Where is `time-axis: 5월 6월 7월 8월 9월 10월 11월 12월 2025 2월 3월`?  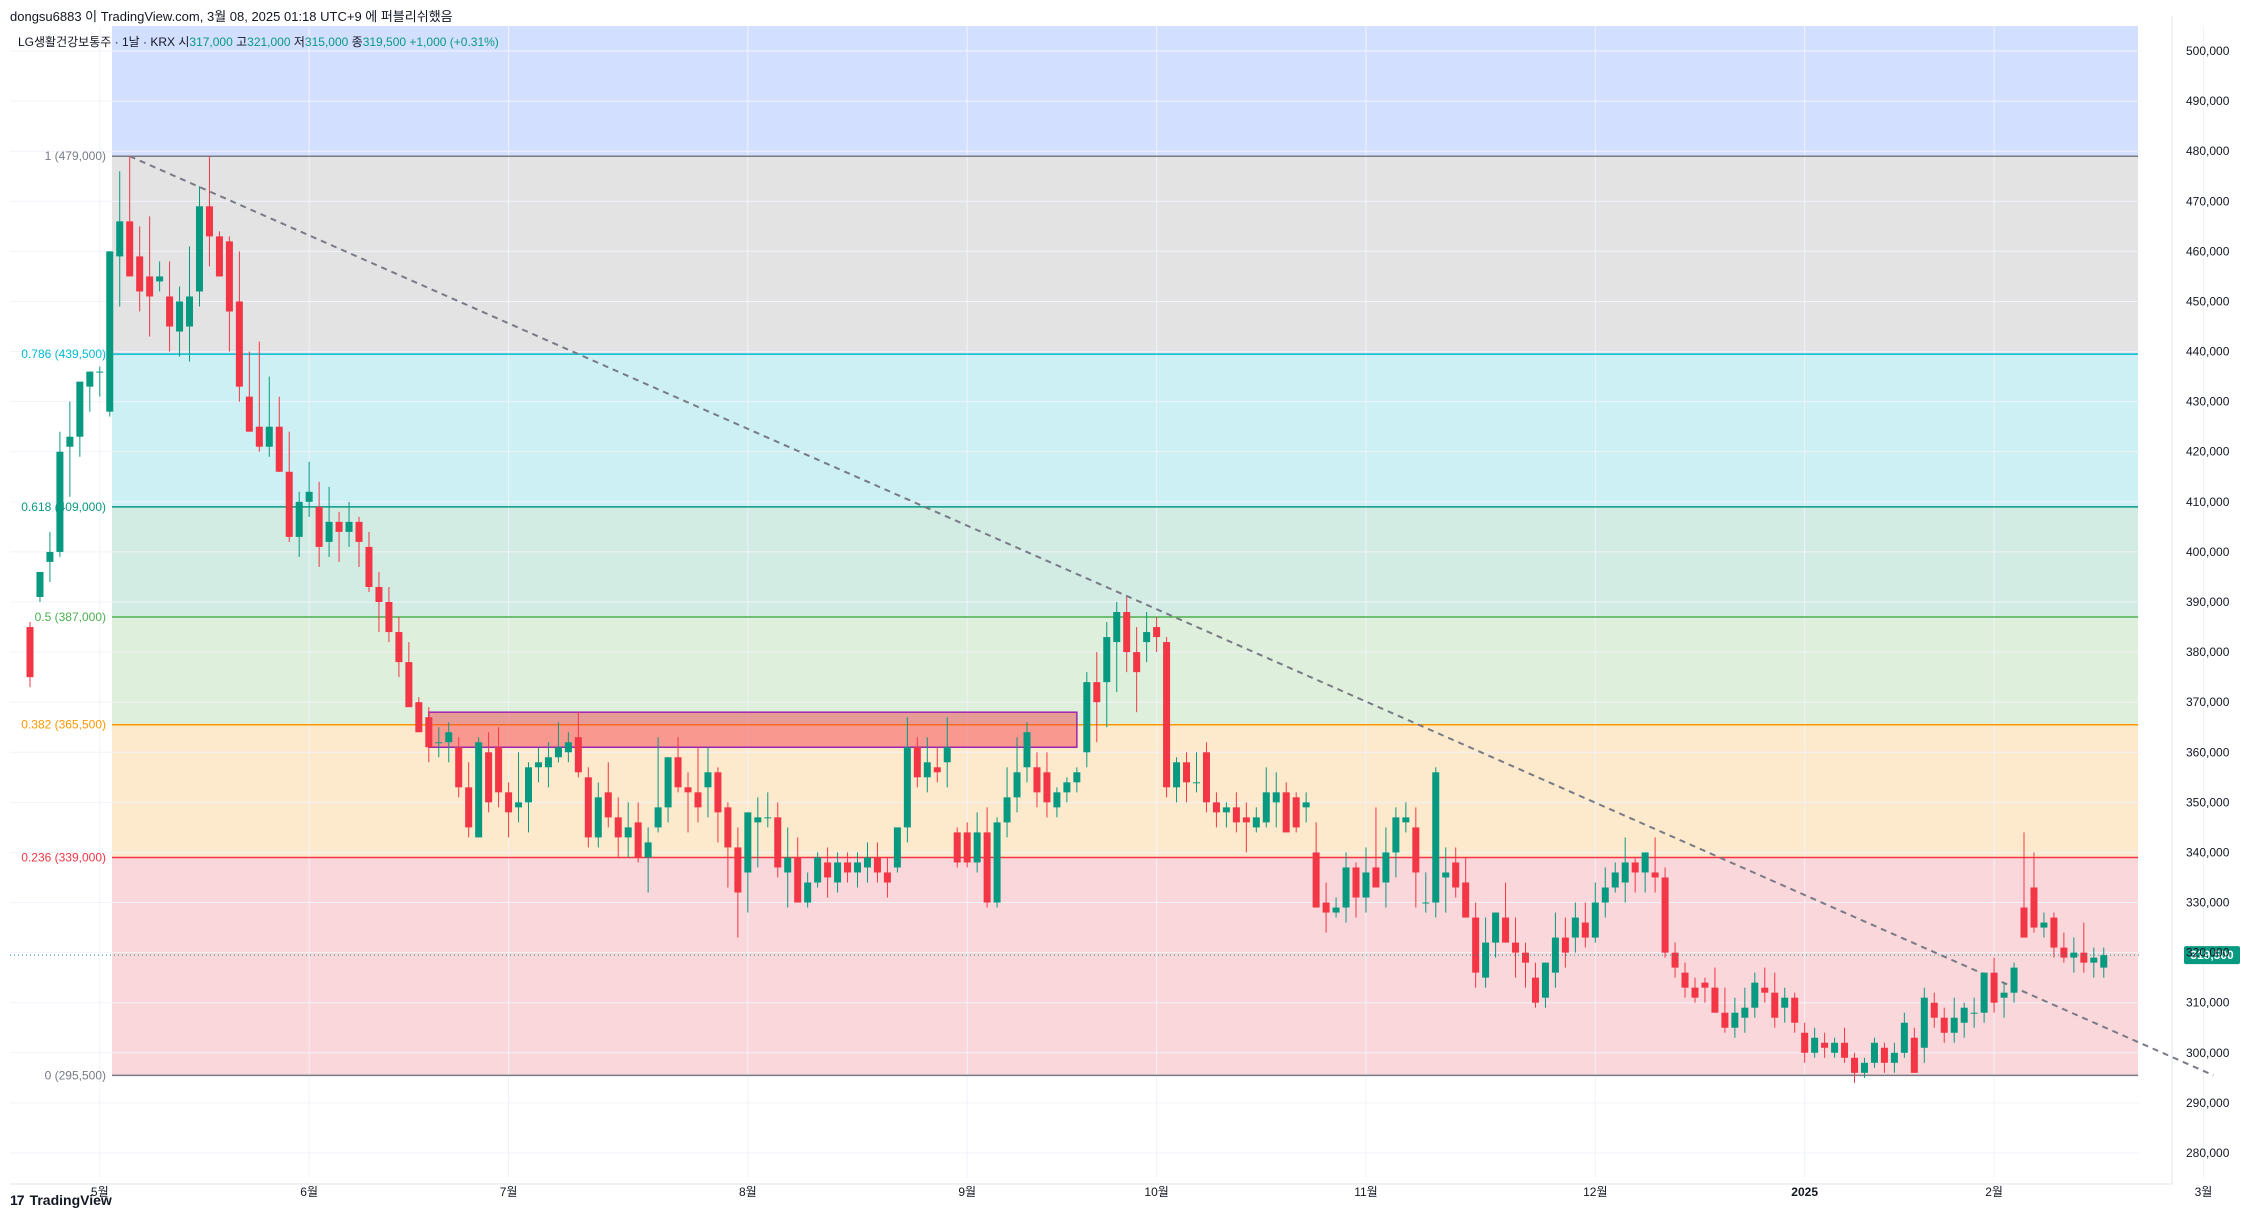
time-axis: 5월 6월 7월 8월 9월 10월 11월 12월 2025 2월 3월 is located at coordinates (1111, 1191).